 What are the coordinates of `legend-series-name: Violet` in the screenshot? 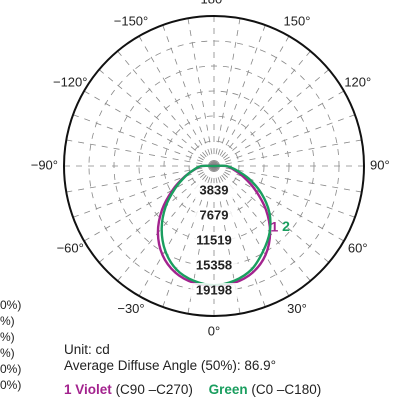 It's located at (93, 389).